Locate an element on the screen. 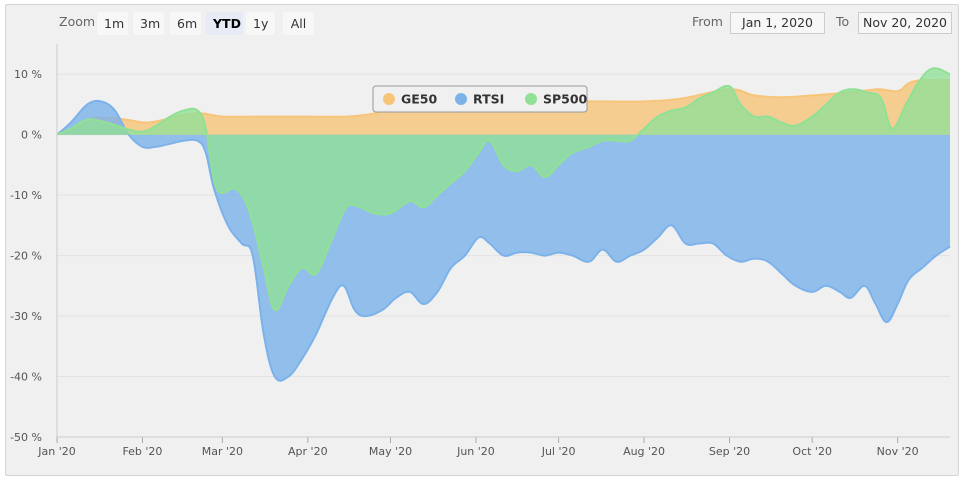  zoom-button-1y: 1y is located at coordinates (260, 23).